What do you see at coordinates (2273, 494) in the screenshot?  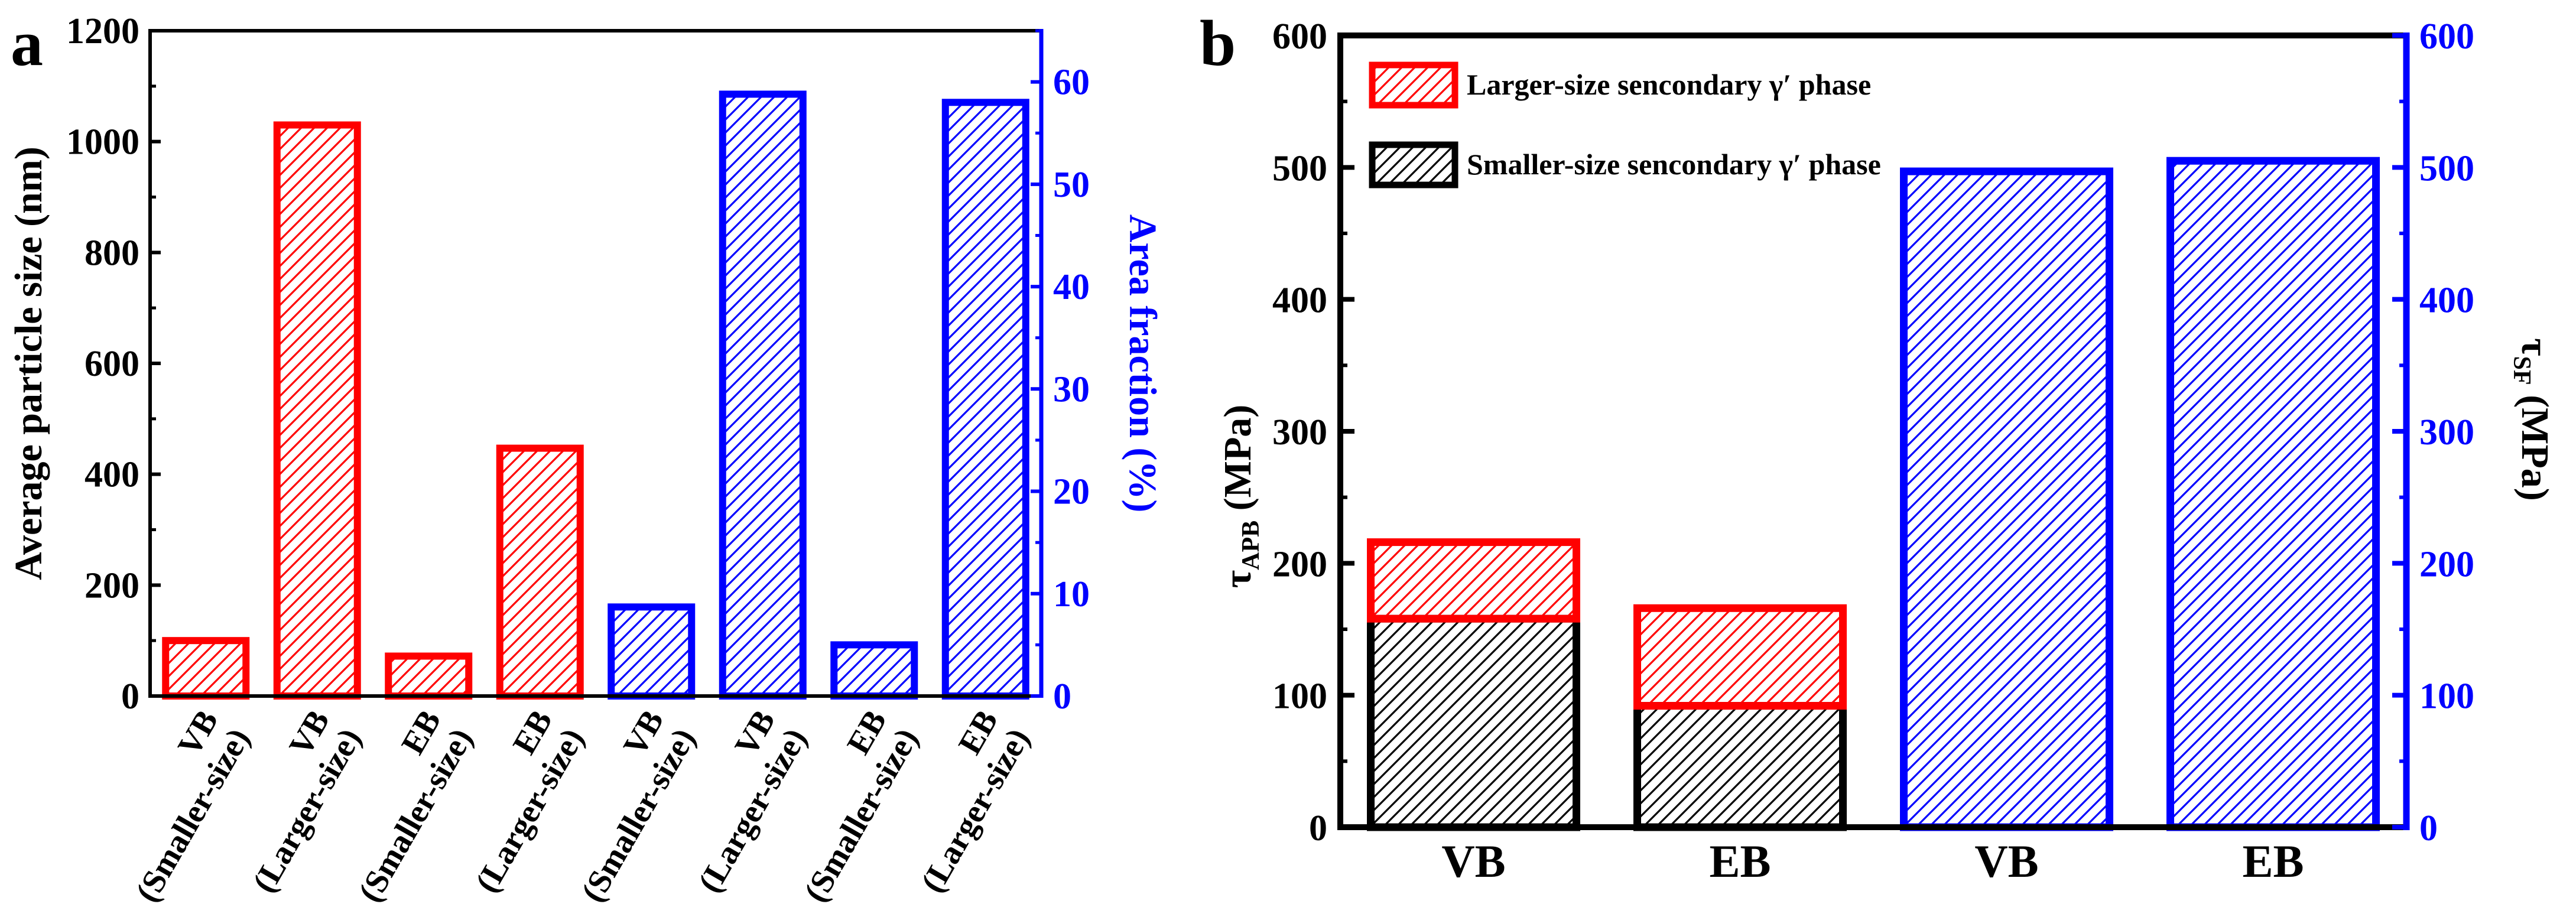 I see `panel-b-bar-4-blue` at bounding box center [2273, 494].